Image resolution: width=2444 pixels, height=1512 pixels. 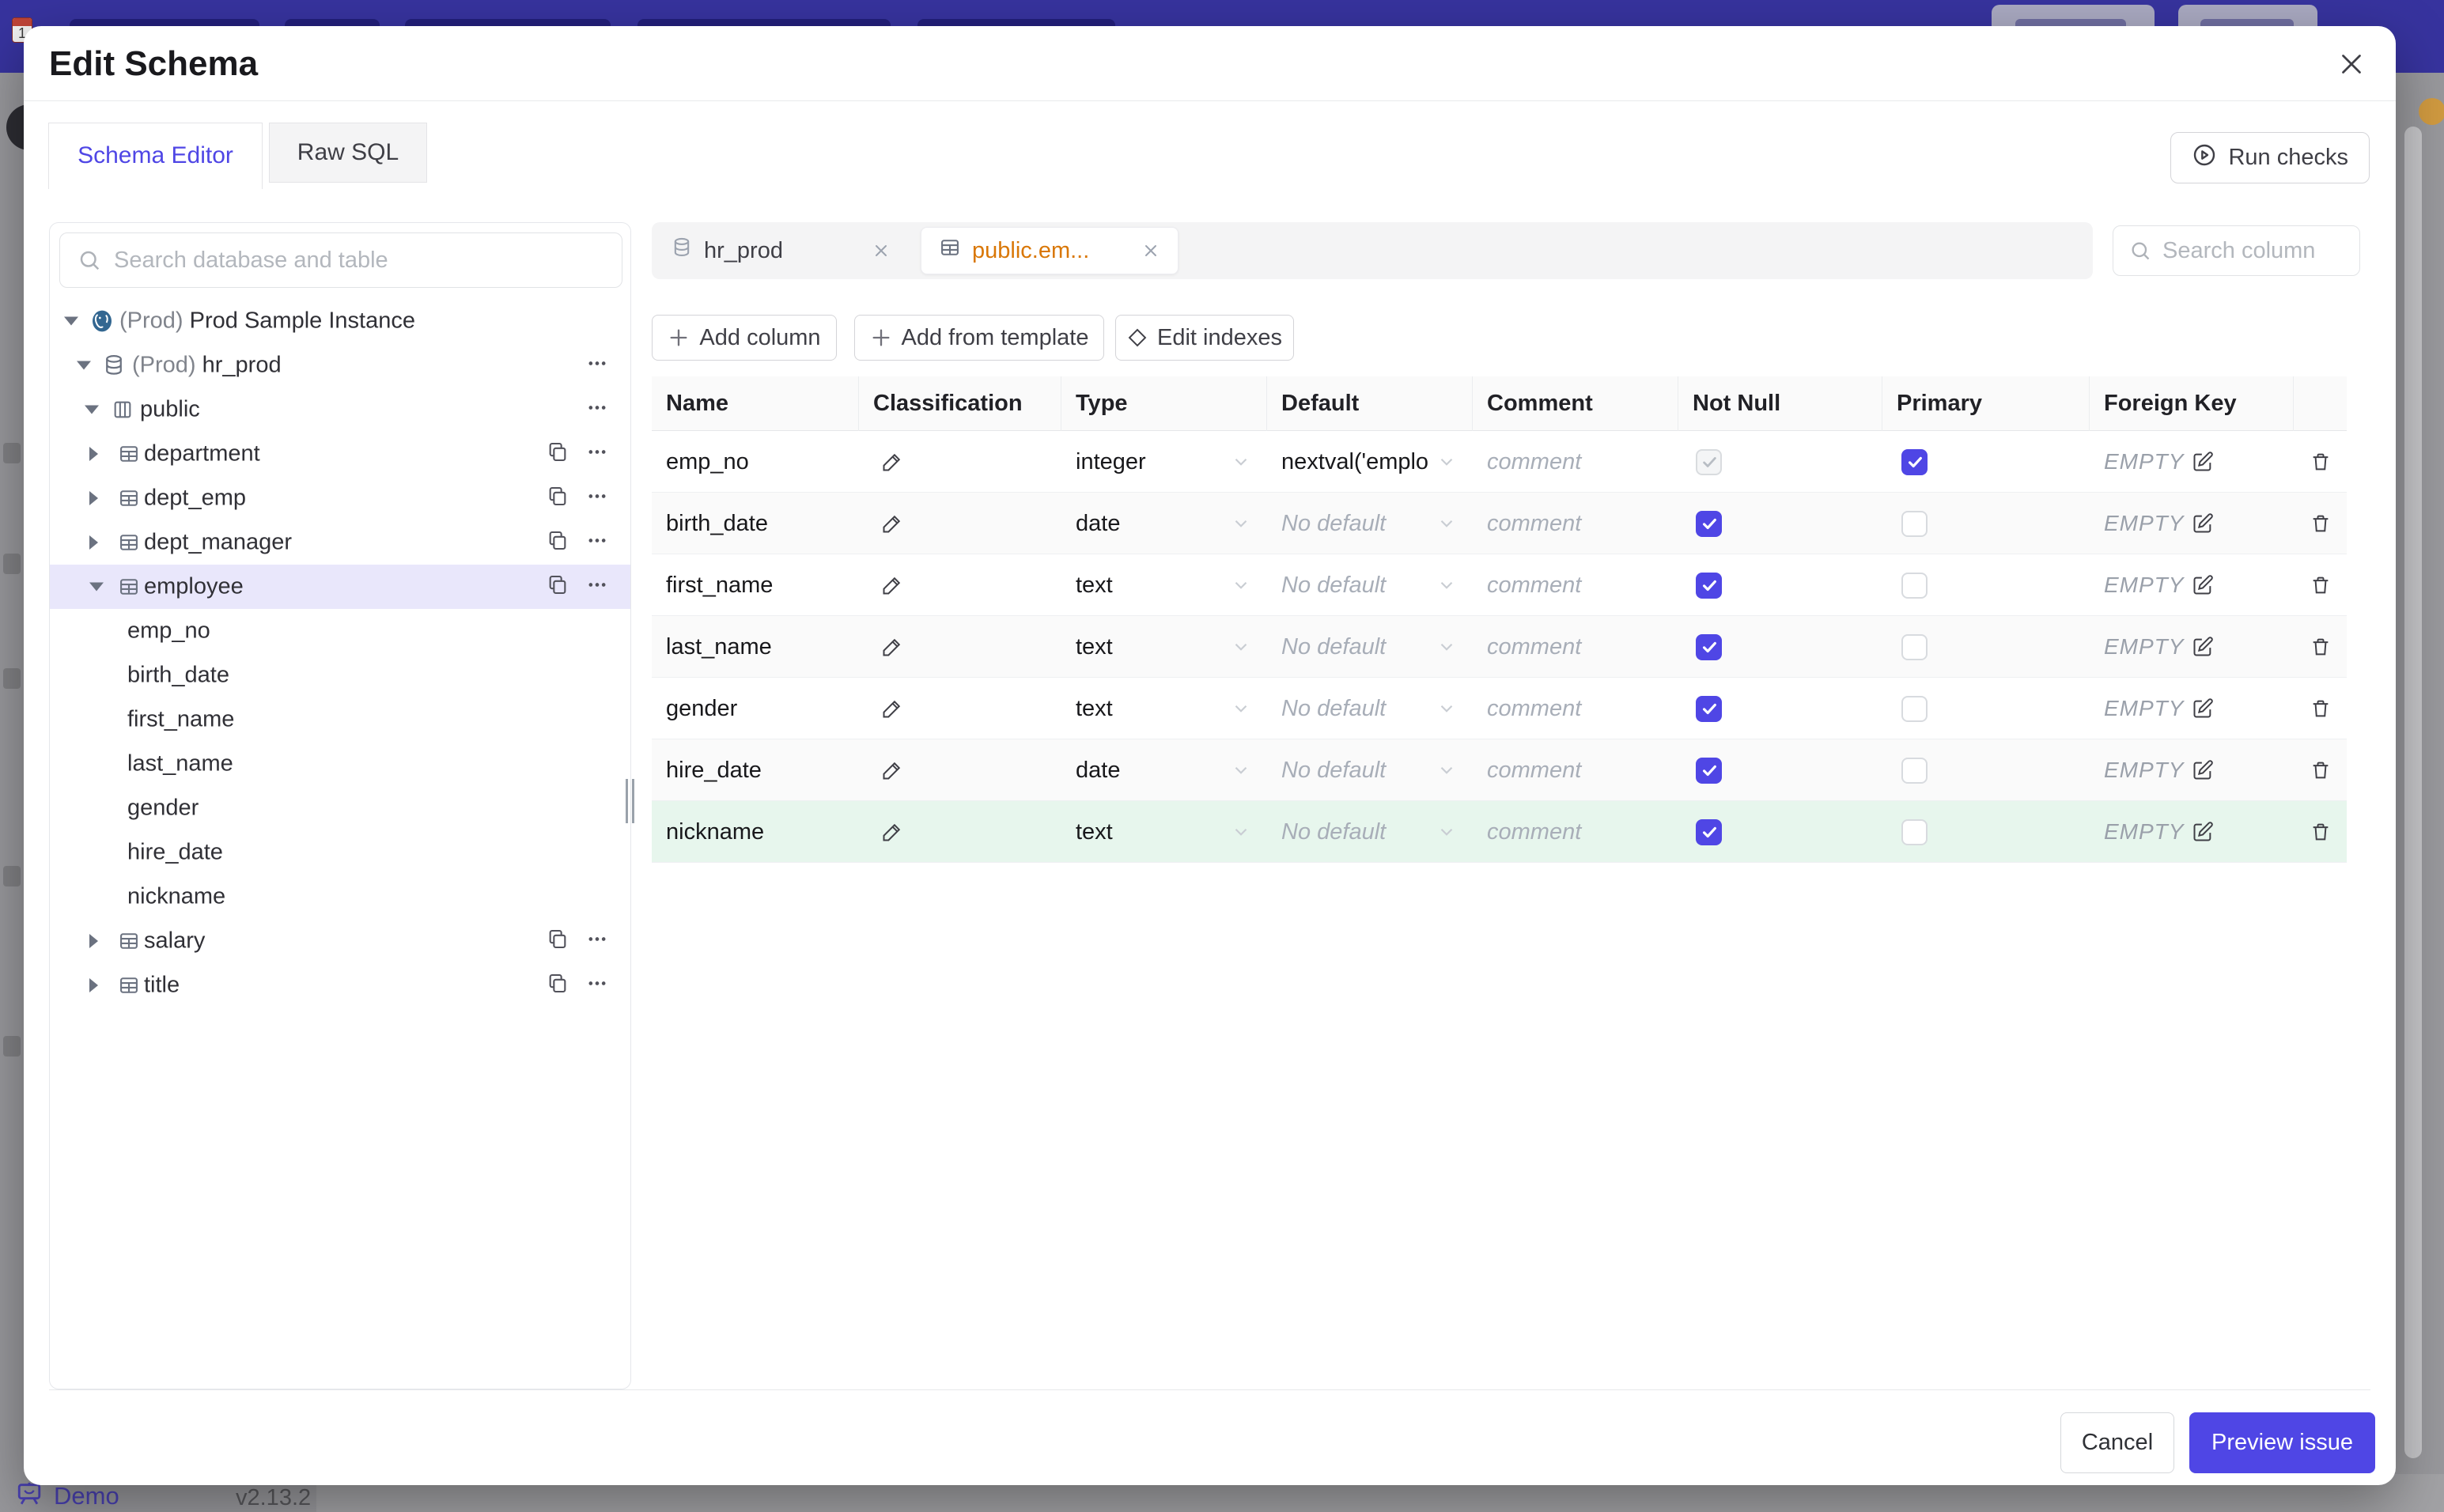 What do you see at coordinates (979, 338) in the screenshot?
I see `add-from-template-button: Add from template` at bounding box center [979, 338].